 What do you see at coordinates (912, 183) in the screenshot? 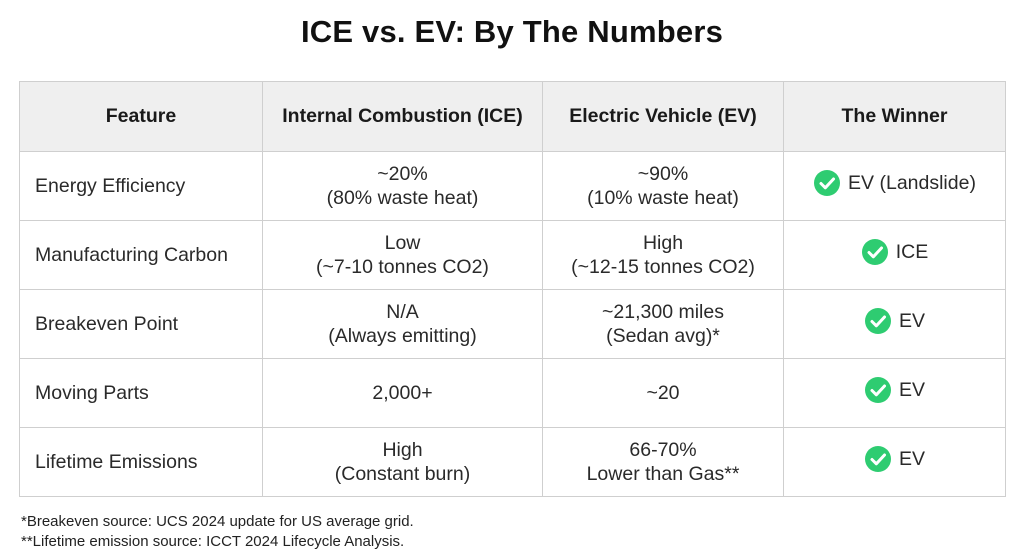
I see `winner-label: EV (Landslide)` at bounding box center [912, 183].